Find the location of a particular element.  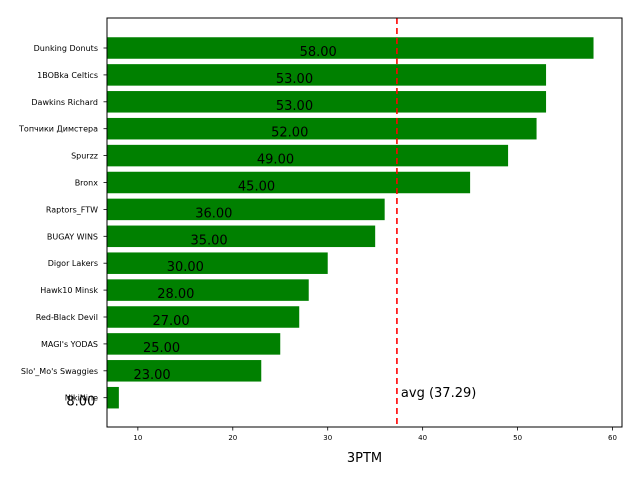

category-label-9: Hawk10 Minsk is located at coordinates (69, 290).